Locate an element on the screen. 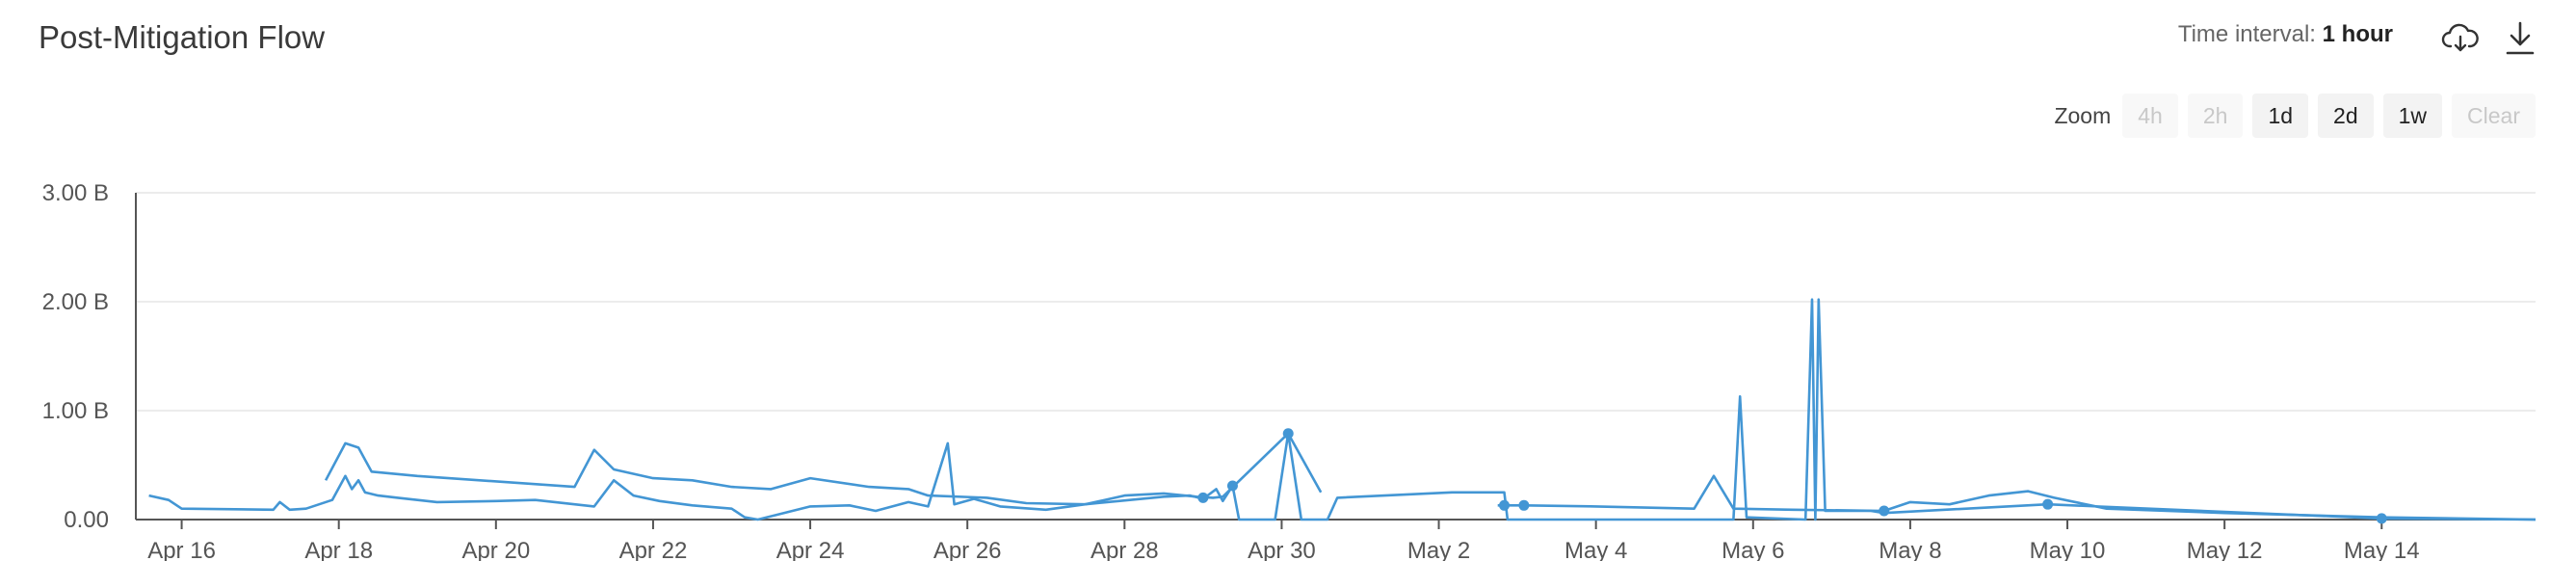 The height and width of the screenshot is (561, 2576). zoom-label: Zoom is located at coordinates (2083, 115).